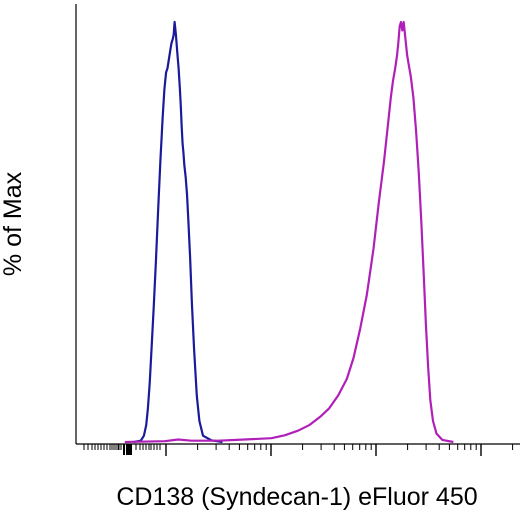  Describe the element at coordinates (13, 223) in the screenshot. I see `y-axis-title: % of Max` at that location.